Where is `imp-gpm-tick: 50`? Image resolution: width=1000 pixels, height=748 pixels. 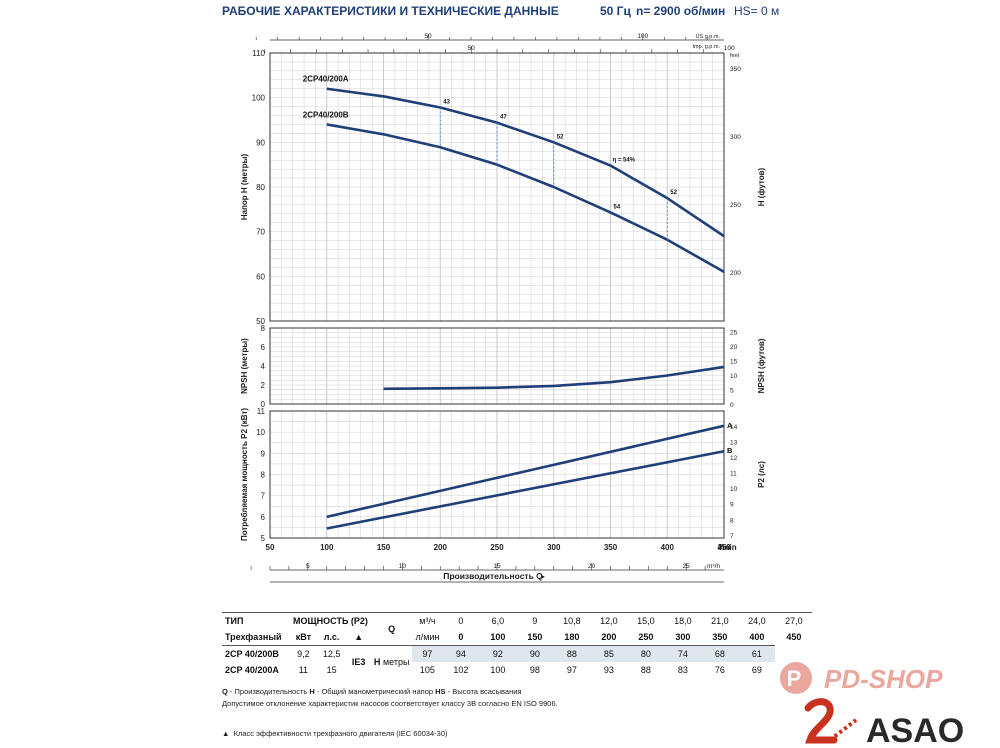 imp-gpm-tick: 50 is located at coordinates (472, 48).